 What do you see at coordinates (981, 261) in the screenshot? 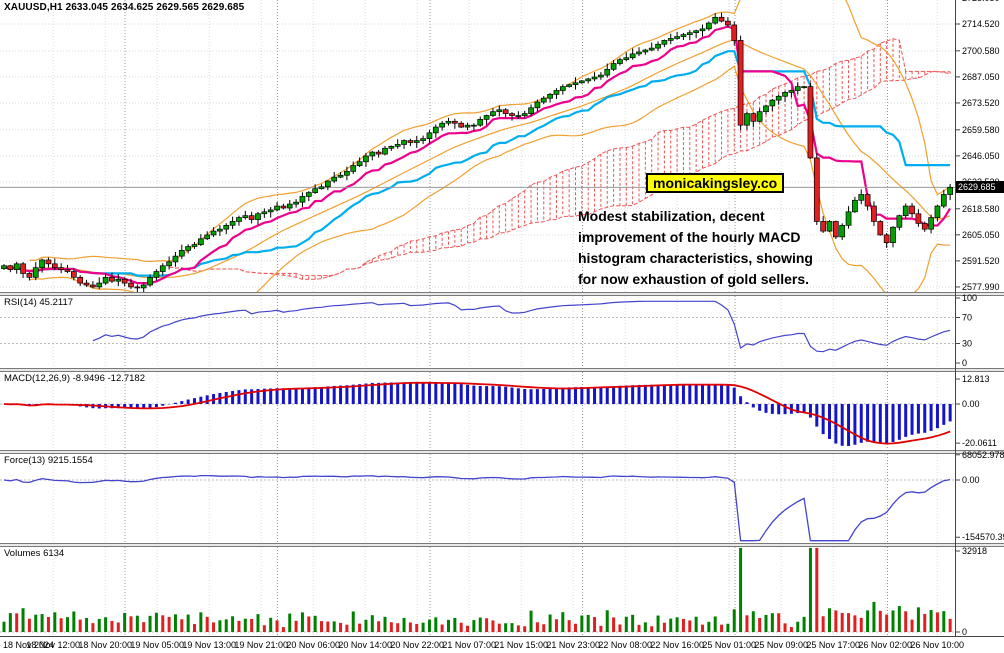
I see `svg-text: 2591.520` at bounding box center [981, 261].